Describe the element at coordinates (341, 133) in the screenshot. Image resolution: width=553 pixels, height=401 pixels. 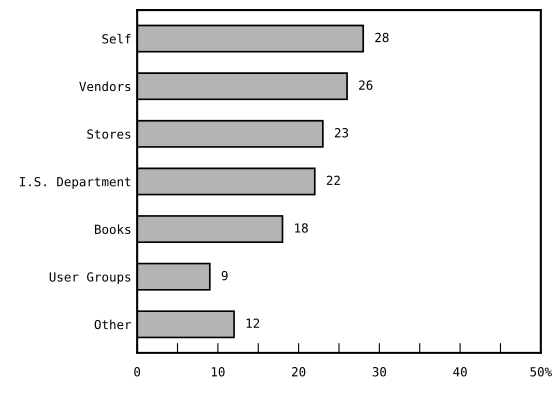
I see `data-label: 23` at that location.